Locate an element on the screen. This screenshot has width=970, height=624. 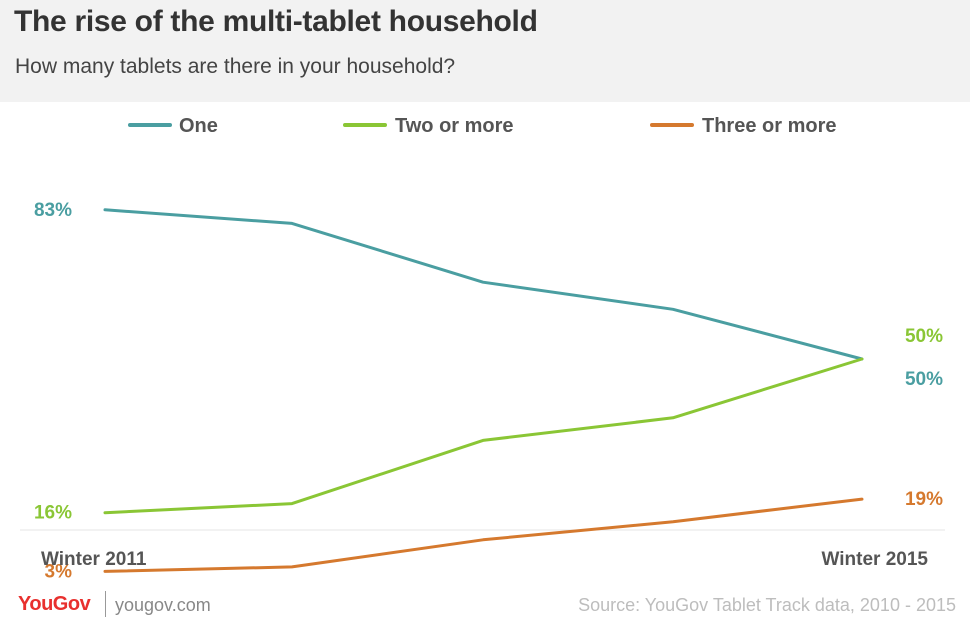
x-tick-labels: Winter 2011 Winter 2015 is located at coordinates (484, 559).